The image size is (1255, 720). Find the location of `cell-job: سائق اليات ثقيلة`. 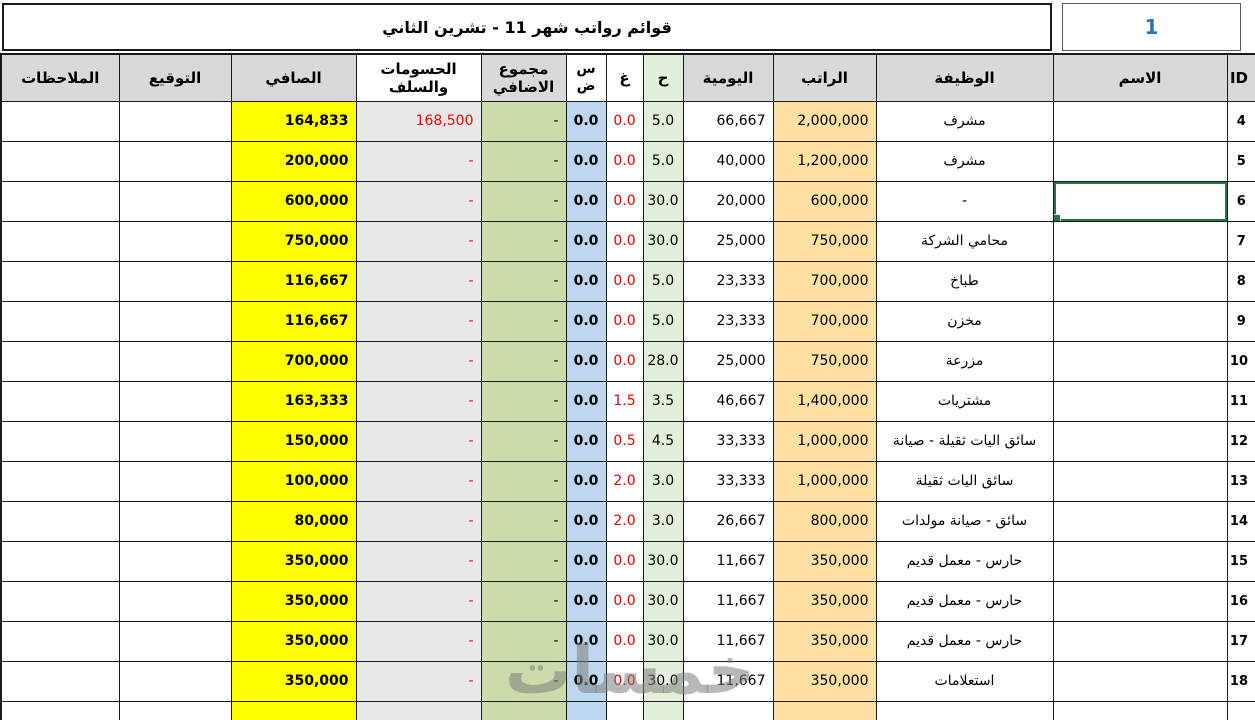

cell-job: سائق اليات ثقيلة is located at coordinates (964, 481).